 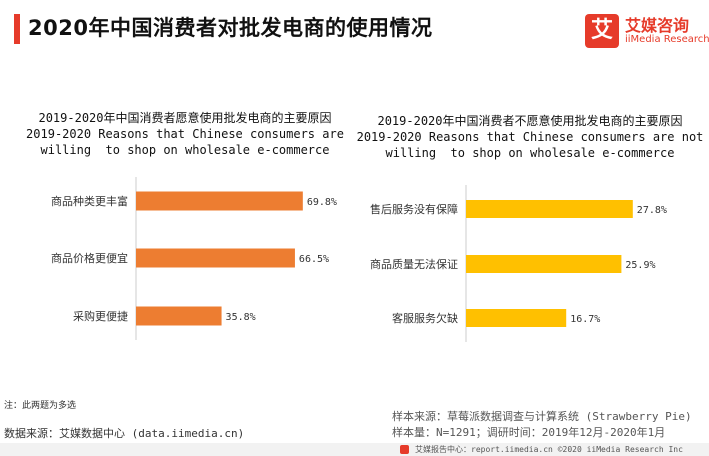 I want to click on left-category-label-1: 商品种类更丰富, so click(x=89, y=201).